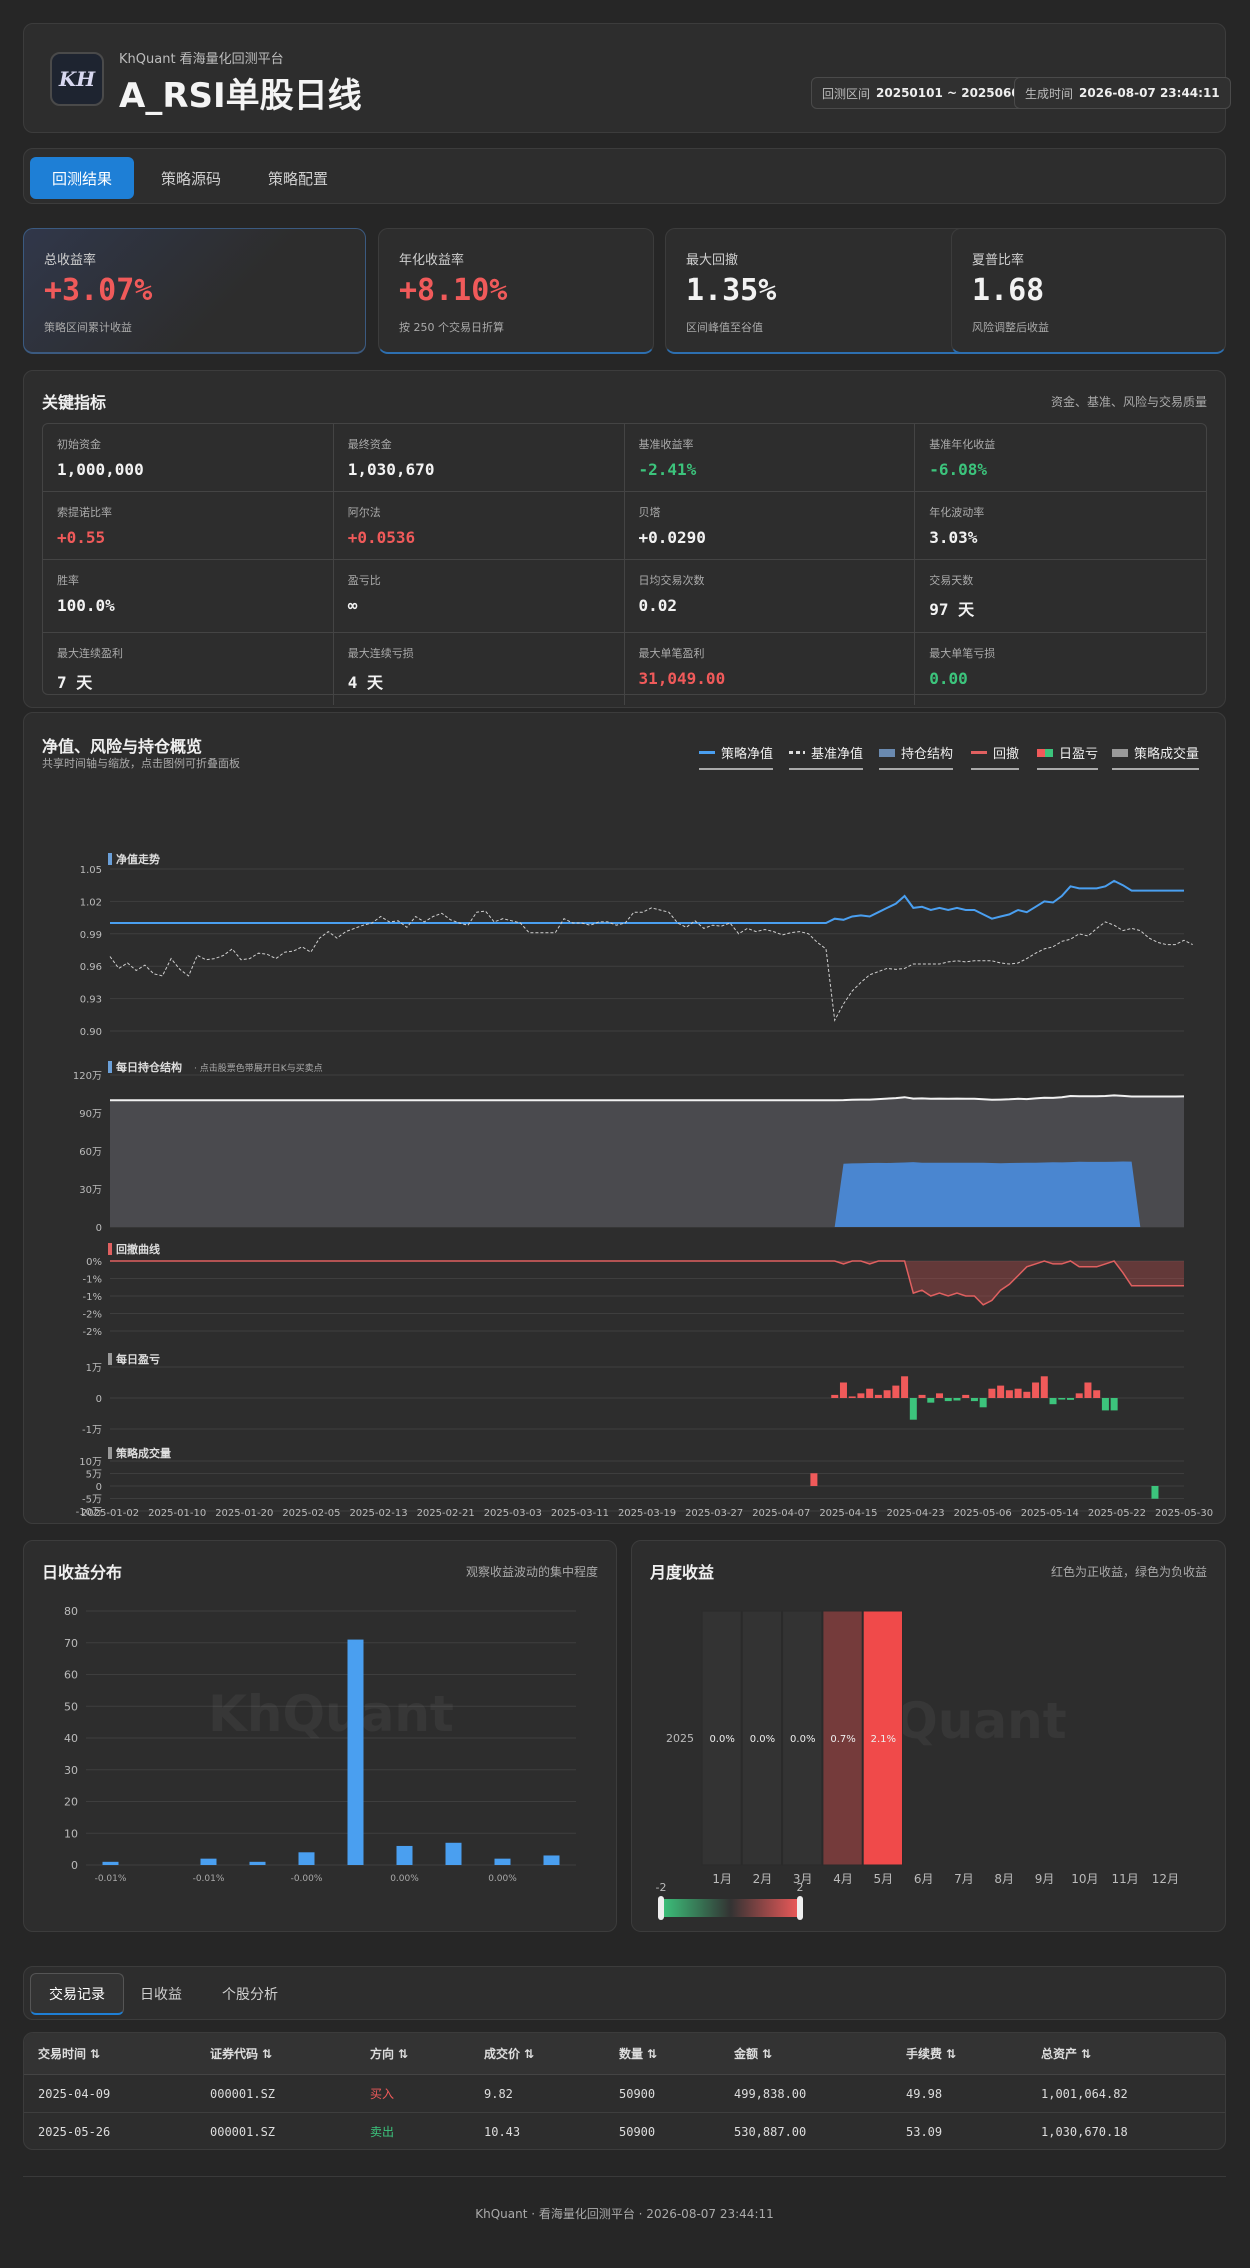 This screenshot has height=2268, width=1250. What do you see at coordinates (161, 1995) in the screenshot?
I see `tab-daily-returns: 日收益` at bounding box center [161, 1995].